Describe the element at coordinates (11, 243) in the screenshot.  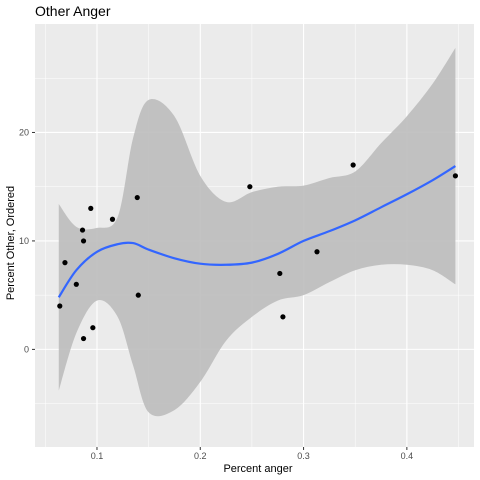
I see `y-axis-title: Percent Other, Ordered` at that location.